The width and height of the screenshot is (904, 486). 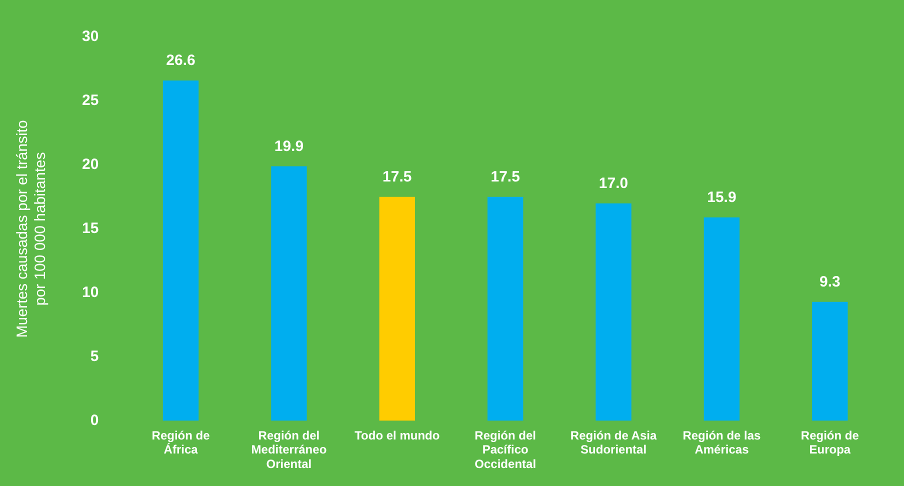 I want to click on x-tick-label: Todo el mundo, so click(x=397, y=435).